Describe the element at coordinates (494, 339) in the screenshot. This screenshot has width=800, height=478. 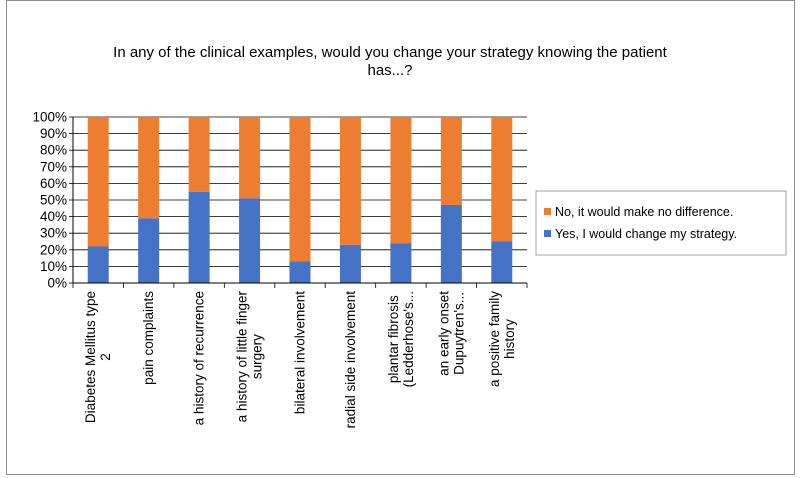
I see `x-category-label-line: a positive family` at that location.